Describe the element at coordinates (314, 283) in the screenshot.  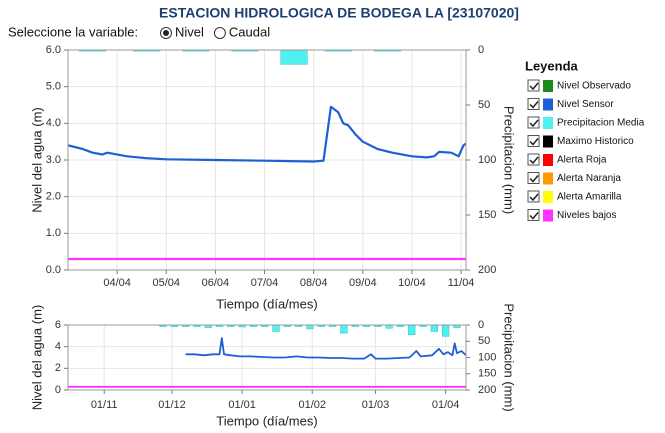
I see `x-tick-label: 08/04` at that location.